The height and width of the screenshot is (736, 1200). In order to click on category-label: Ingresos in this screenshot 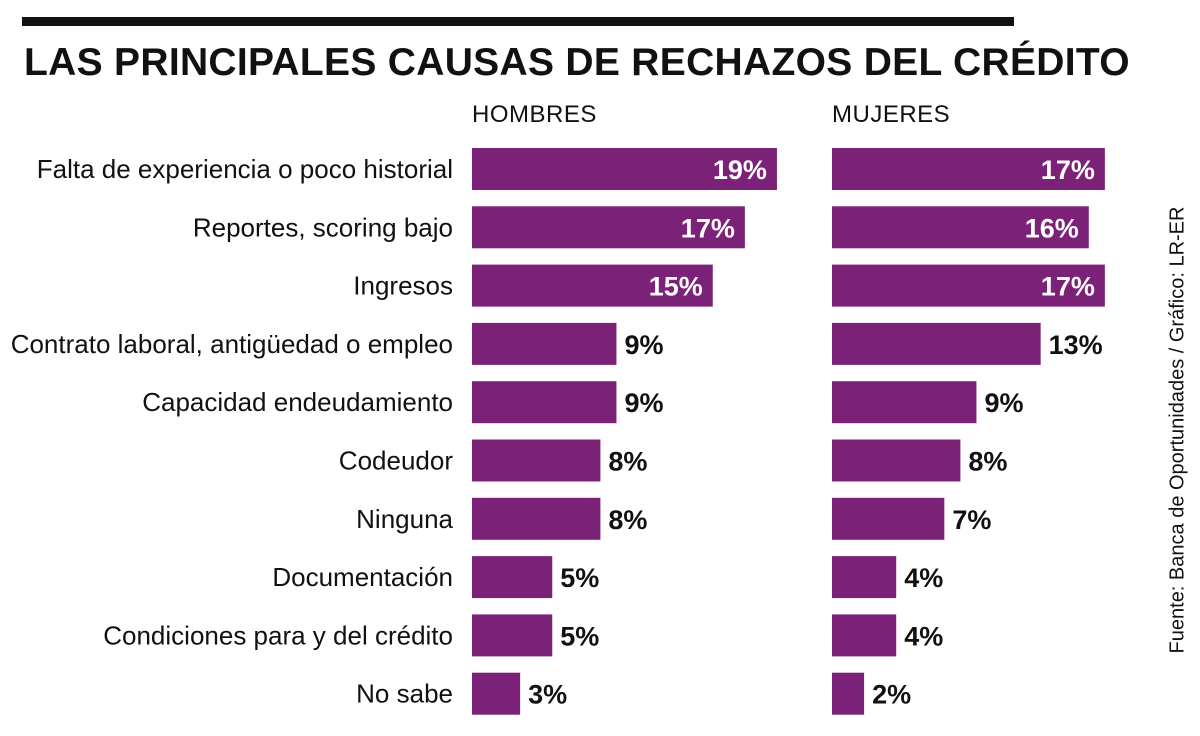, I will do `click(403, 286)`.